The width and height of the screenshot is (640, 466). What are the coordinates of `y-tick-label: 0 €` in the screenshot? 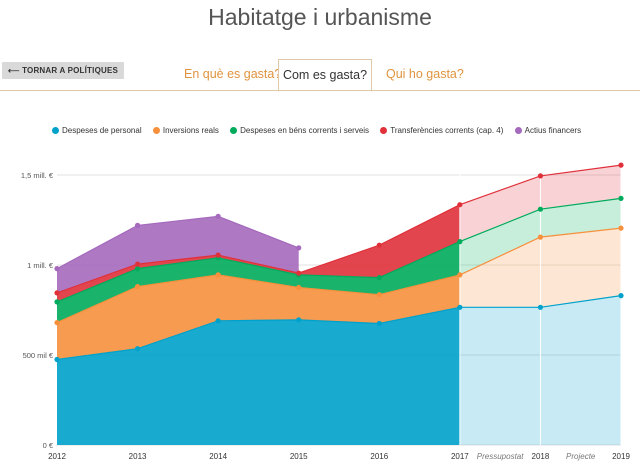 It's located at (48, 445).